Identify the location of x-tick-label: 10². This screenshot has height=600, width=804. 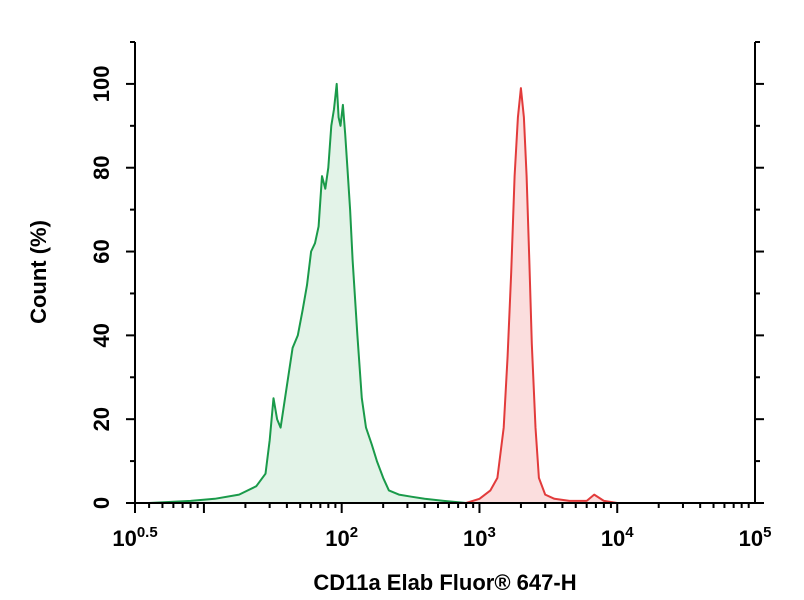
(341, 537).